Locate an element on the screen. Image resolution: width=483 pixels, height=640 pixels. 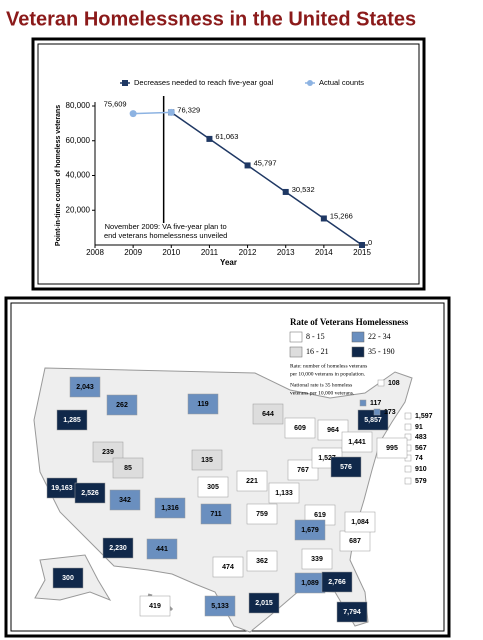
state-value-label: 1,084 is located at coordinates (360, 522).